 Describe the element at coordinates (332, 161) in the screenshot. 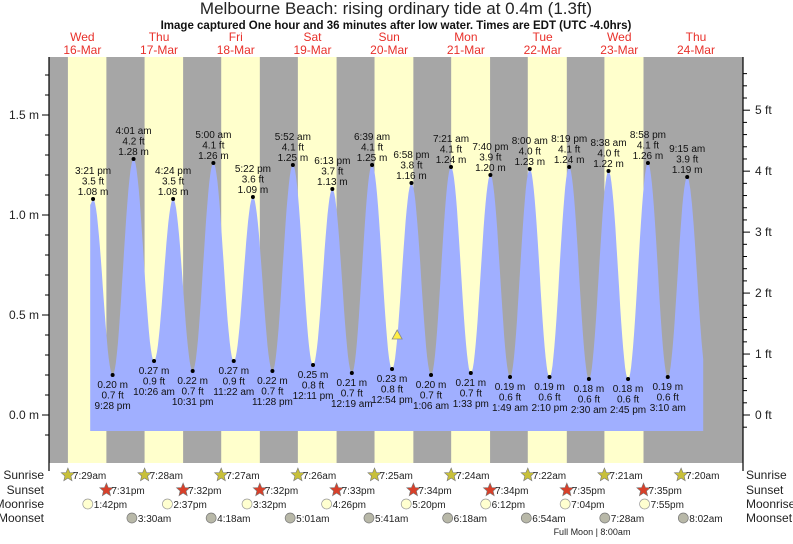

I see `high-tide-label: 6:13 pm` at that location.